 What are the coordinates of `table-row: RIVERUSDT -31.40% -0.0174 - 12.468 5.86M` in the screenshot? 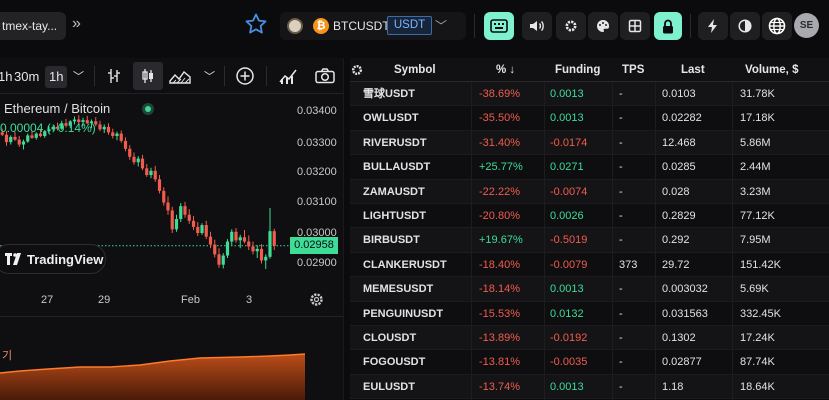 It's located at (589, 143).